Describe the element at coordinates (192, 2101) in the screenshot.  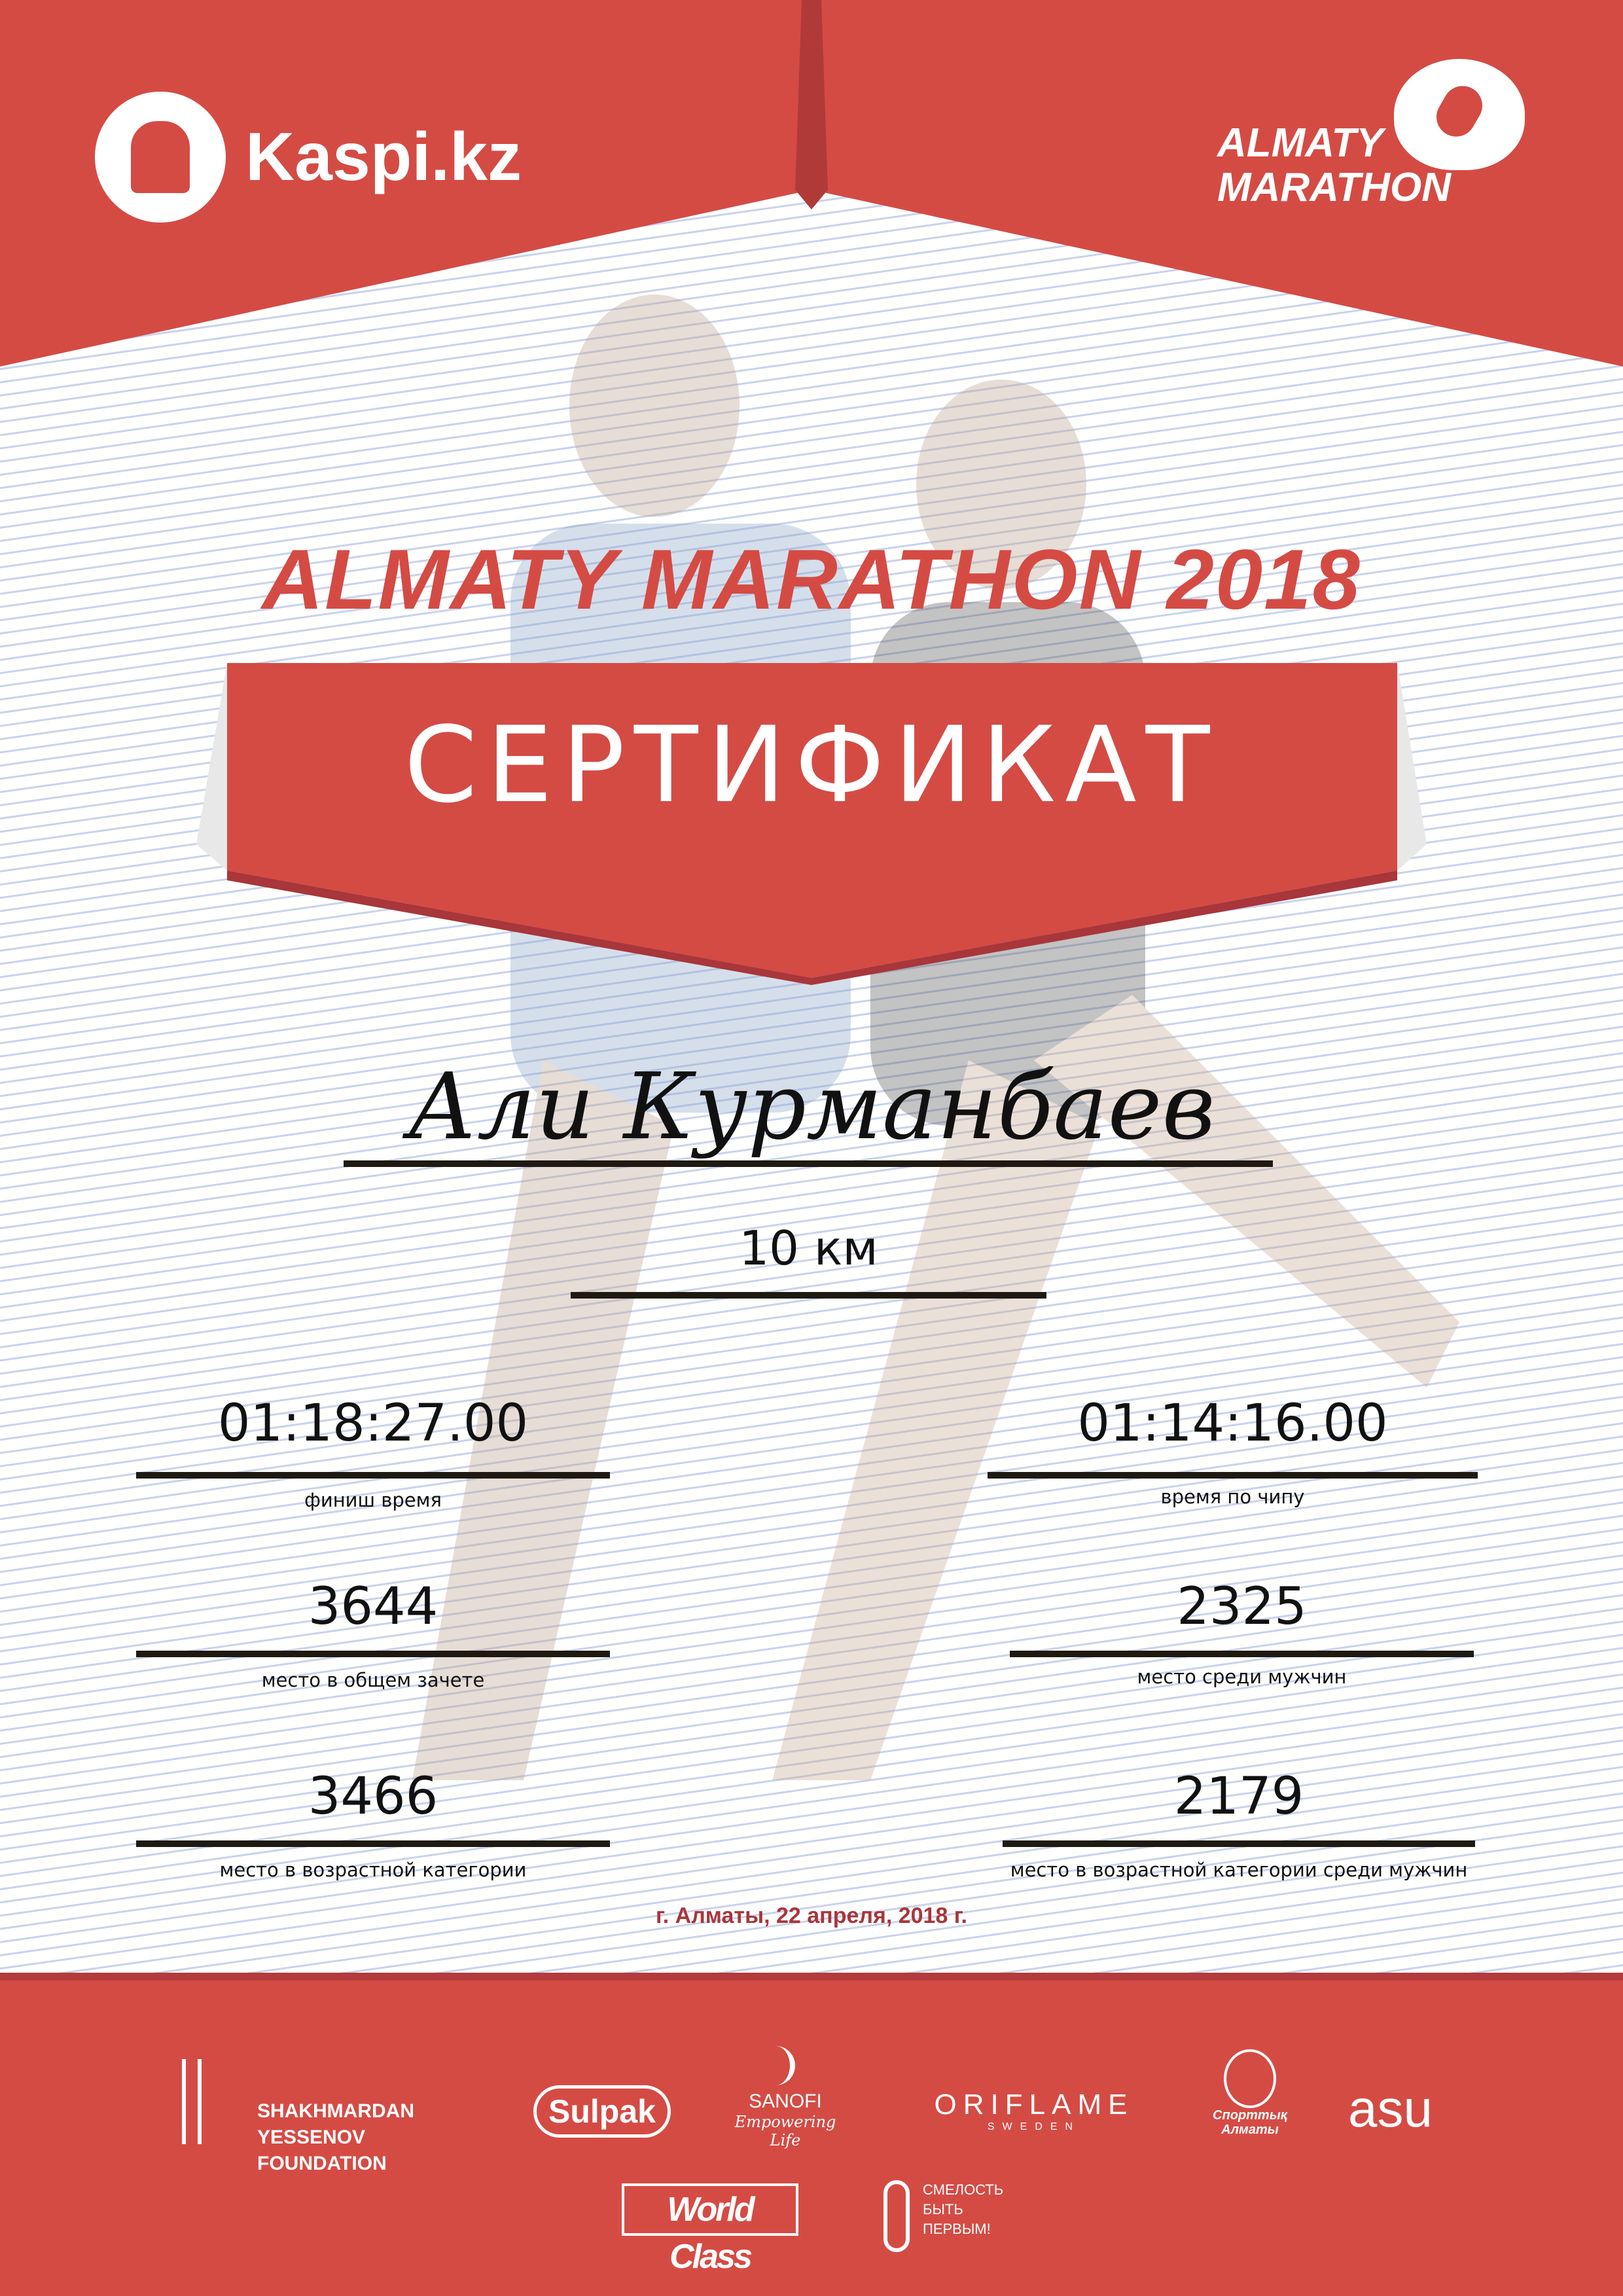
I see `yessenov-bars-icon` at that location.